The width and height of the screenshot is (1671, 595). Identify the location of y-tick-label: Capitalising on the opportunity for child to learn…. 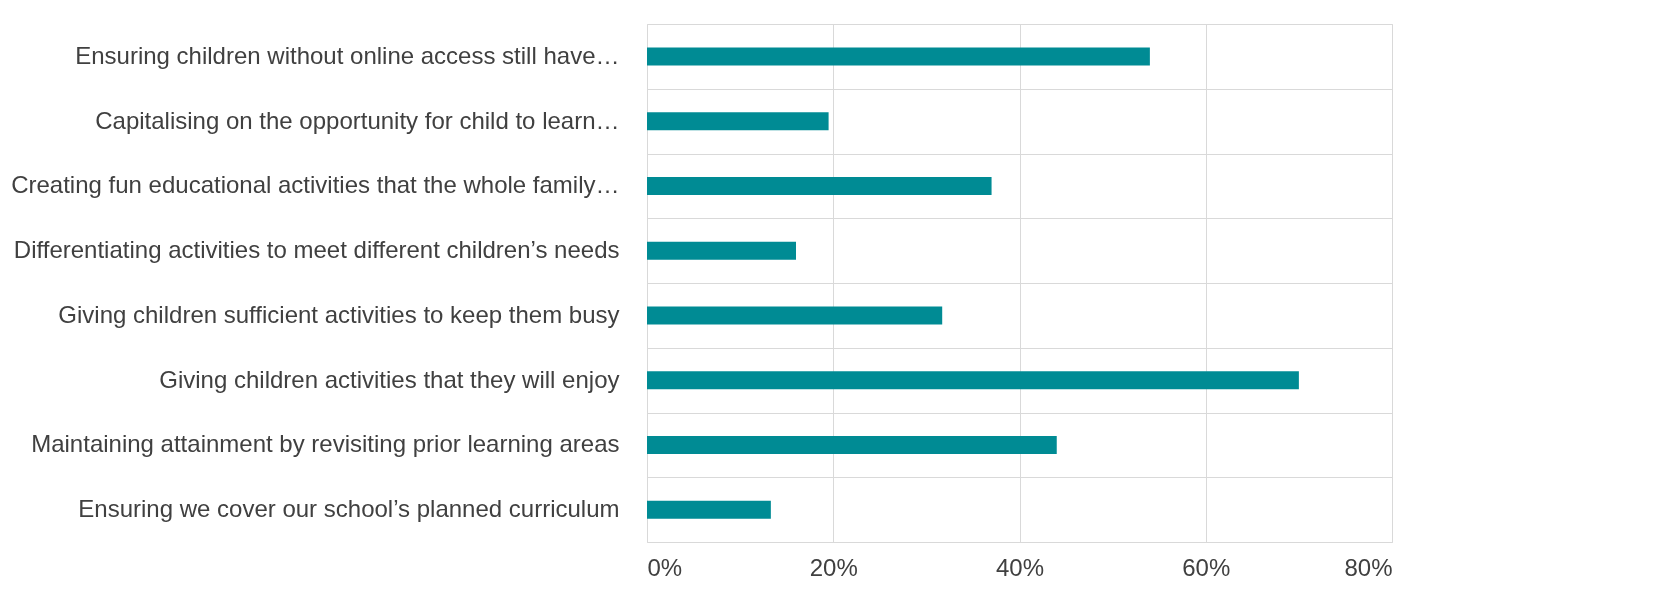
(357, 120).